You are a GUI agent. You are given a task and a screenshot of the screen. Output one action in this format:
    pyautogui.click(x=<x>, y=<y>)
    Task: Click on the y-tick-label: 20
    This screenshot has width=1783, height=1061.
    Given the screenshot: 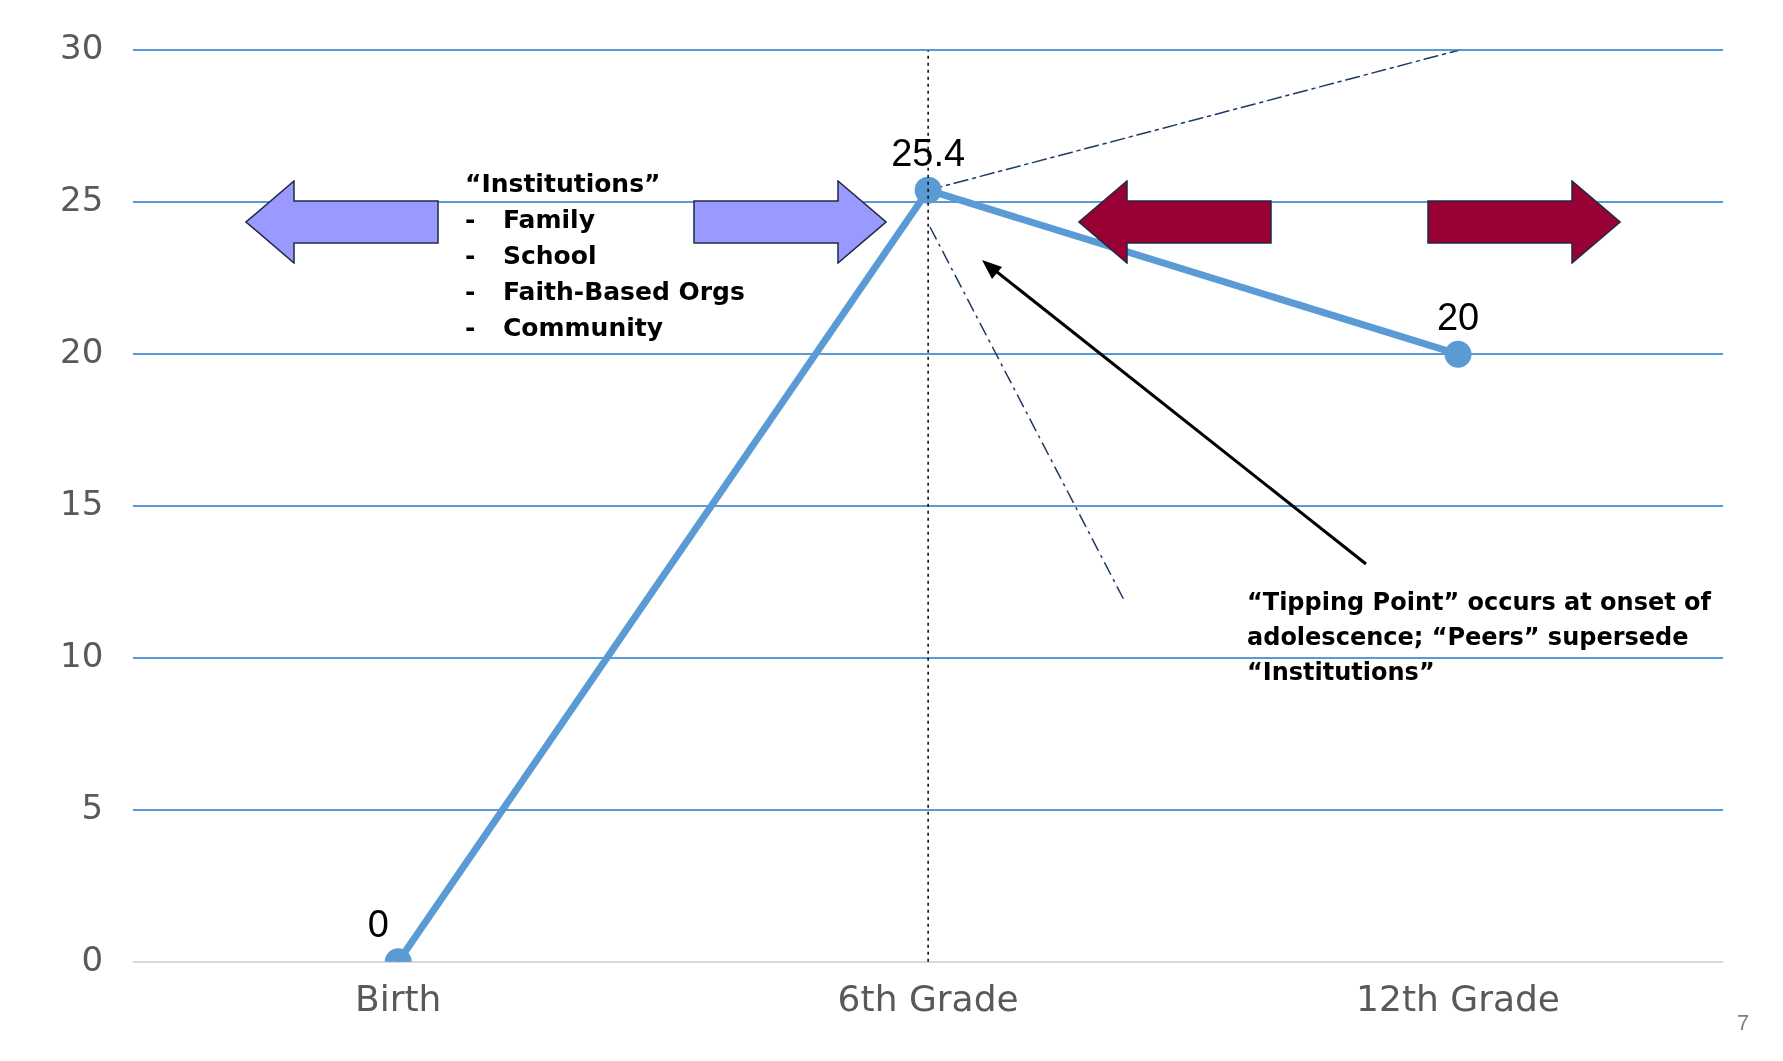 What is the action you would take?
    pyautogui.click(x=82, y=351)
    